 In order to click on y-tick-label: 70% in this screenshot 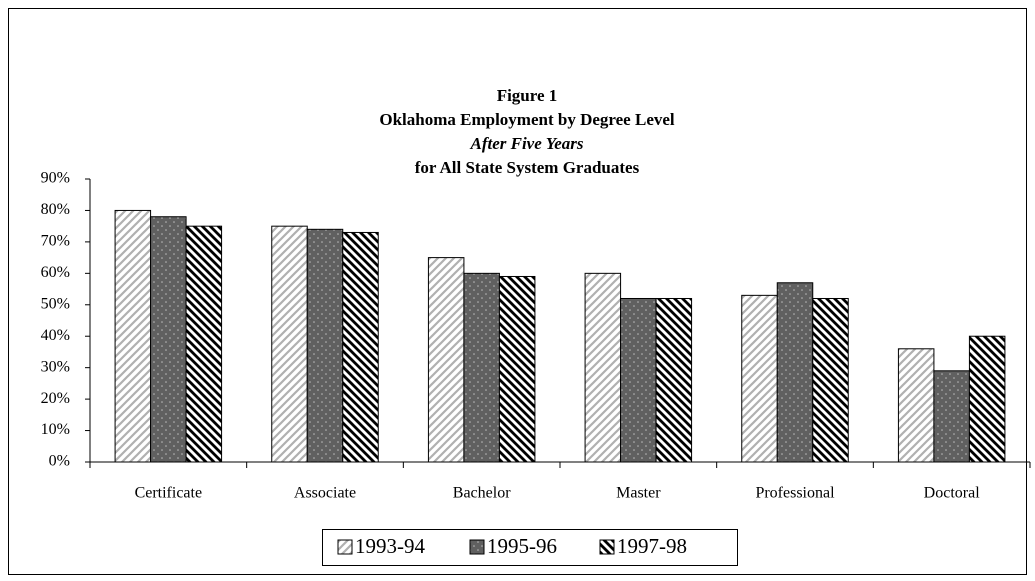, I will do `click(55, 241)`.